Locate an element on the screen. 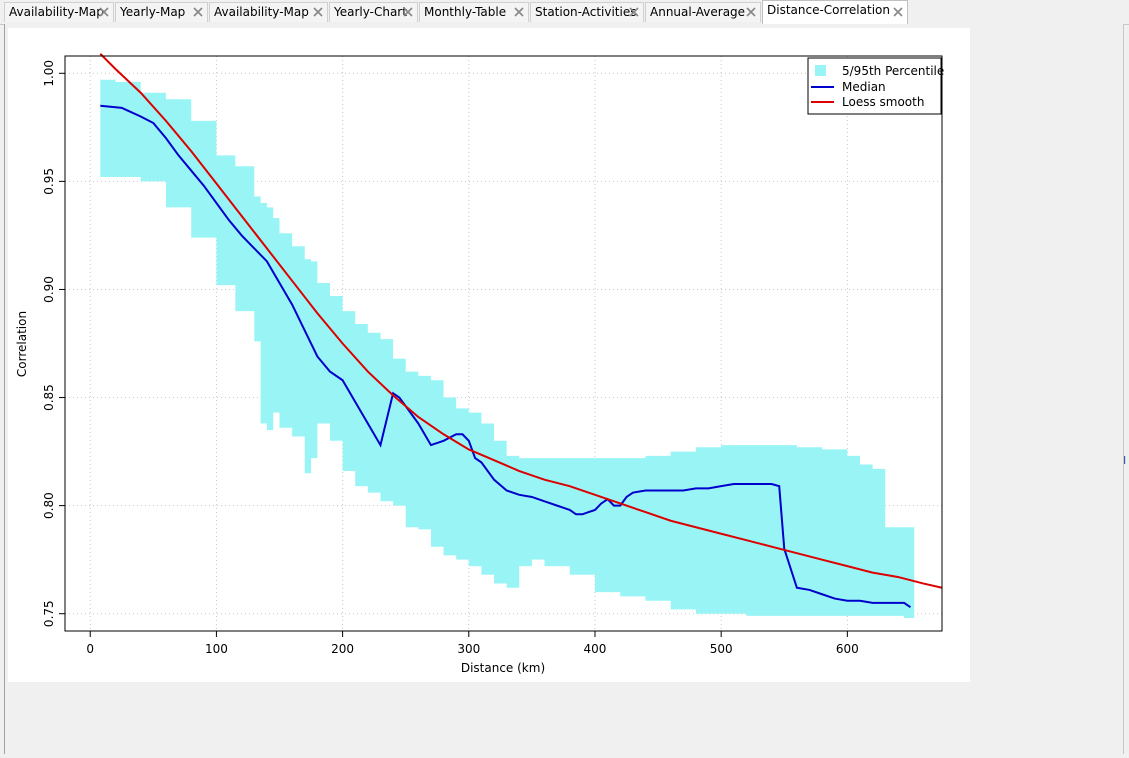 The image size is (1129, 758). legend-entry: Median is located at coordinates (864, 87).